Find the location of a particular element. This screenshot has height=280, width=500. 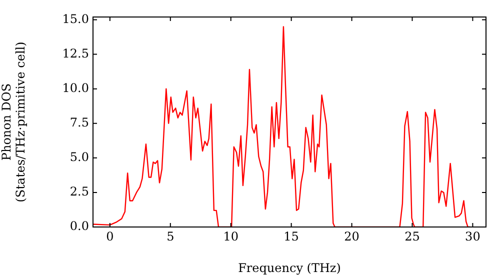

y-tick-label: 2.5 is located at coordinates (79, 191).